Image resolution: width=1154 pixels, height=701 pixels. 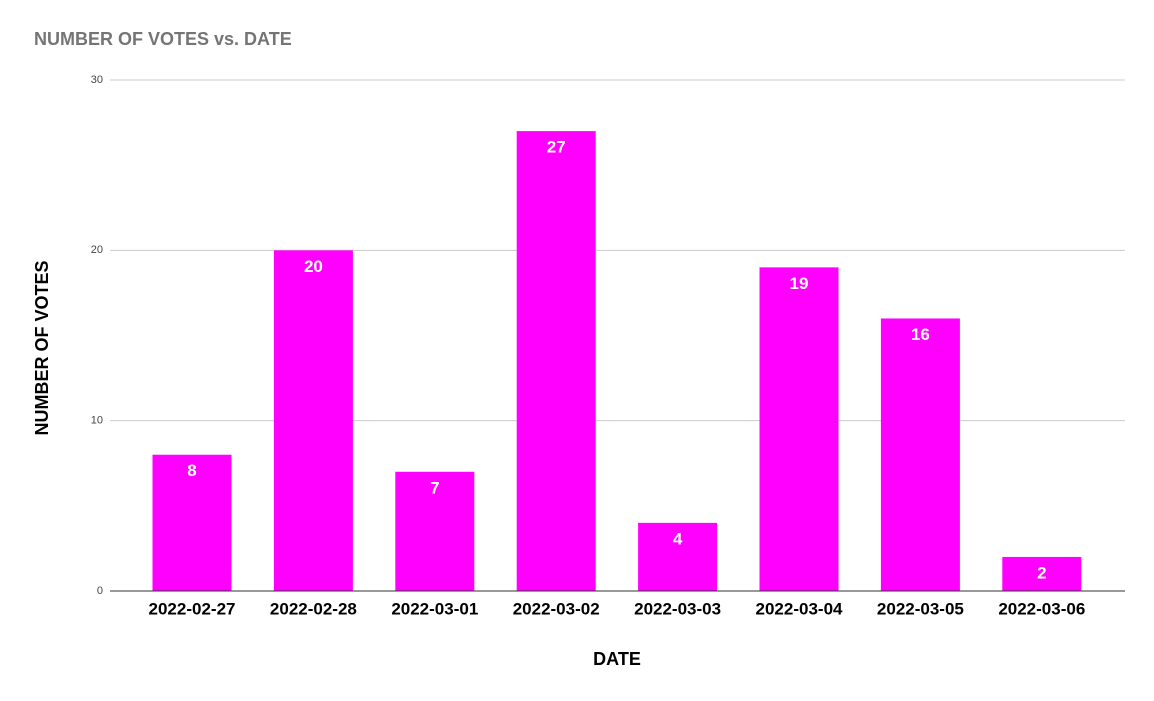 What do you see at coordinates (42, 347) in the screenshot?
I see `y-axis-label: NUMBER OF VOTES` at bounding box center [42, 347].